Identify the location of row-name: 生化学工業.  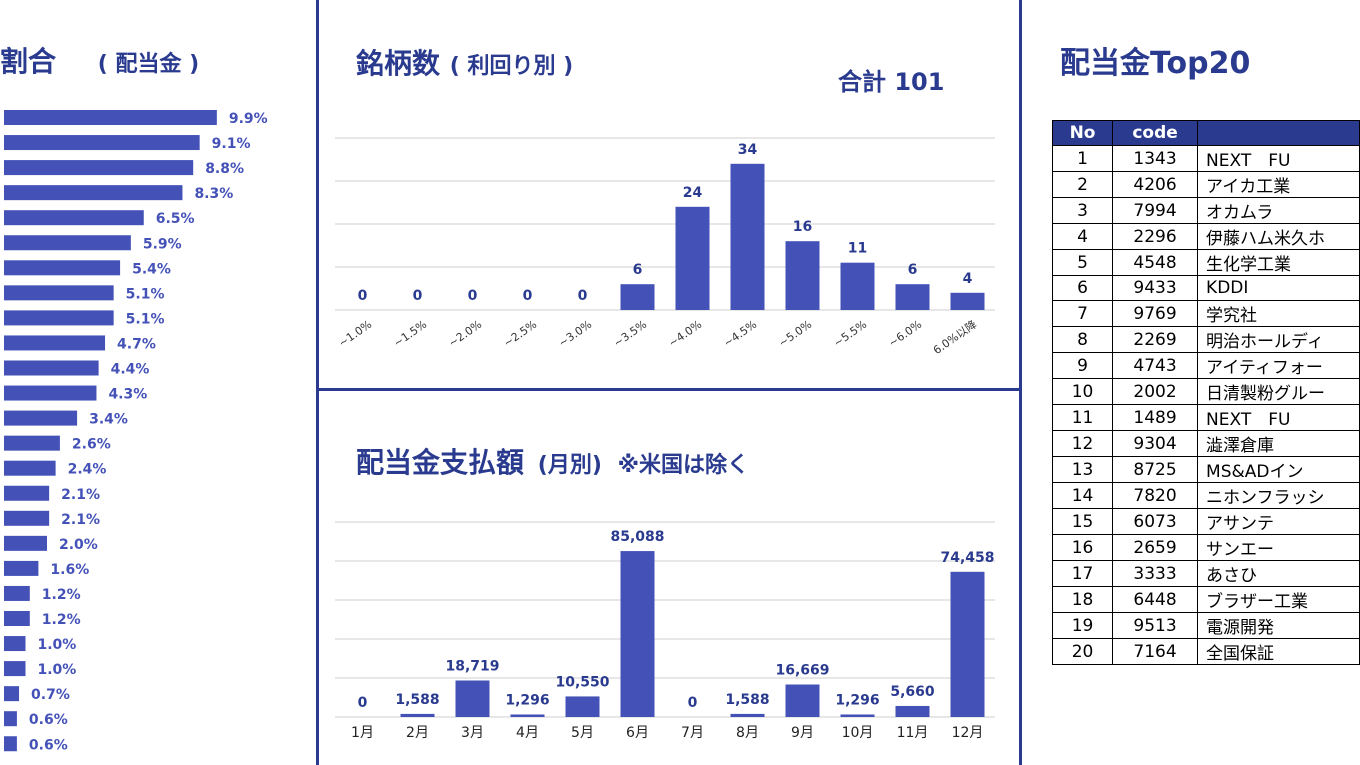
(1278, 262).